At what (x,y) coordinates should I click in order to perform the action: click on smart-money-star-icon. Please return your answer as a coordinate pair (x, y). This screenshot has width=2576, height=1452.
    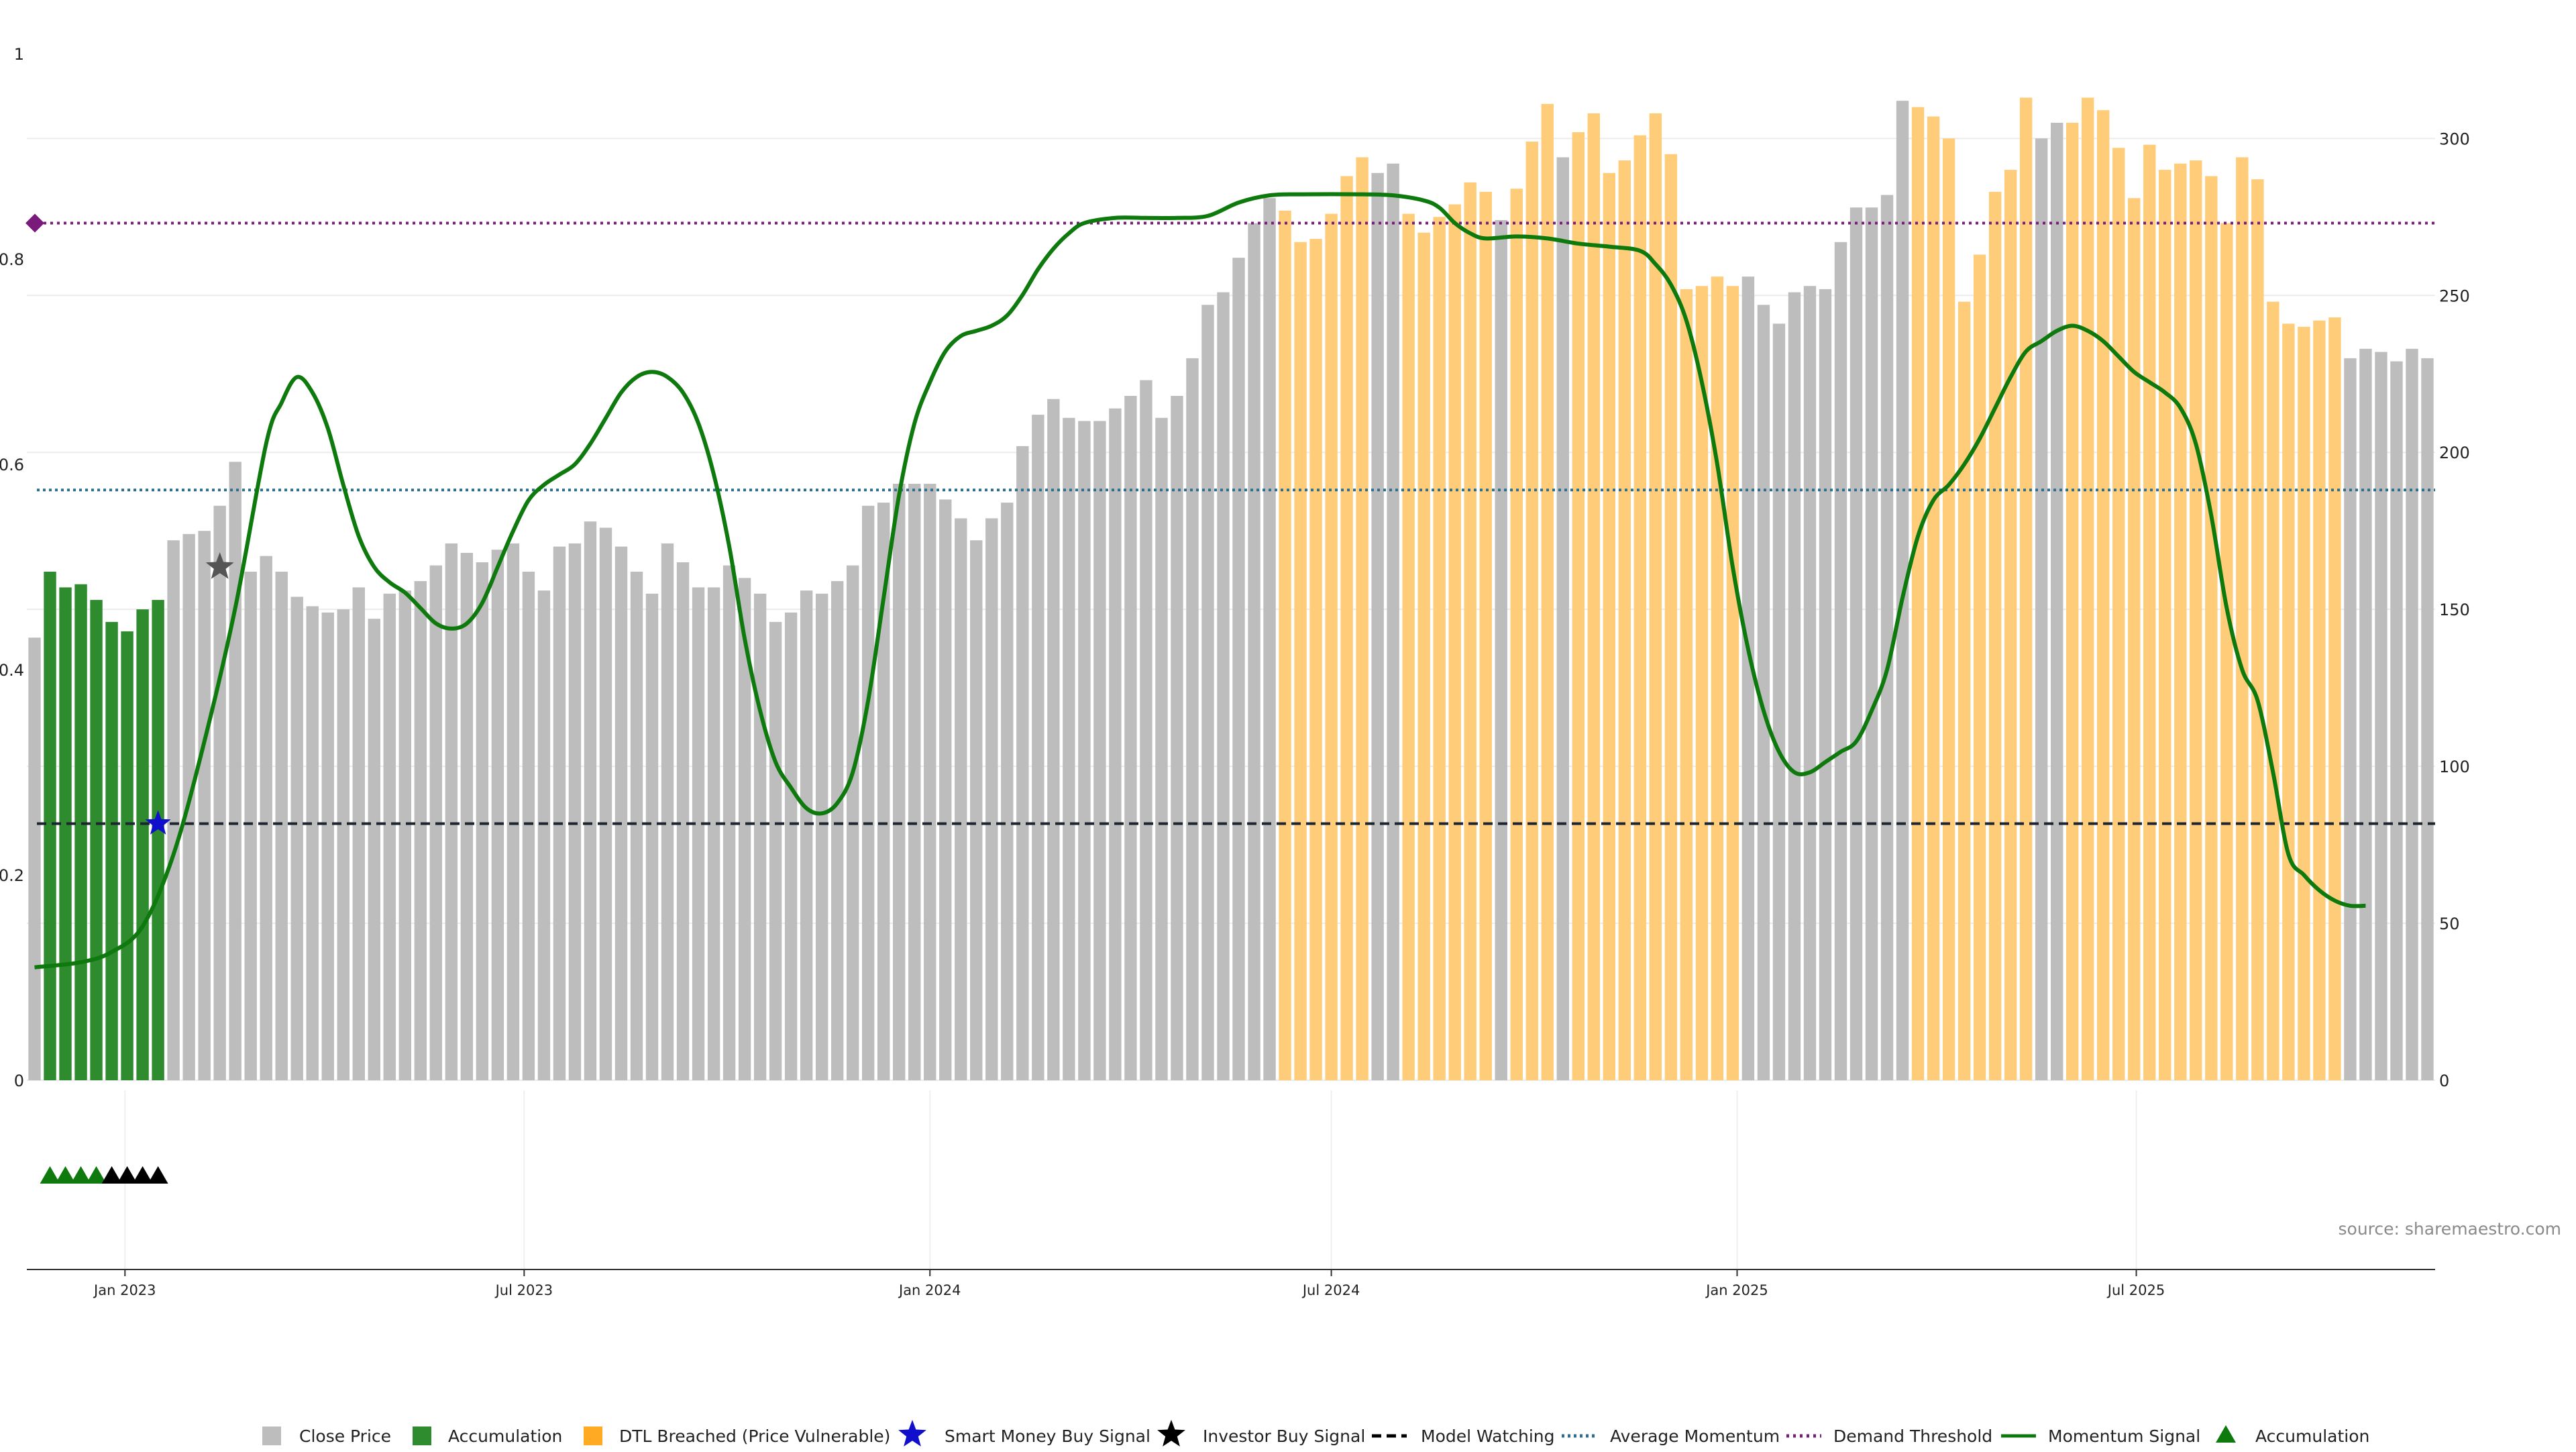
    Looking at the image, I should click on (158, 823).